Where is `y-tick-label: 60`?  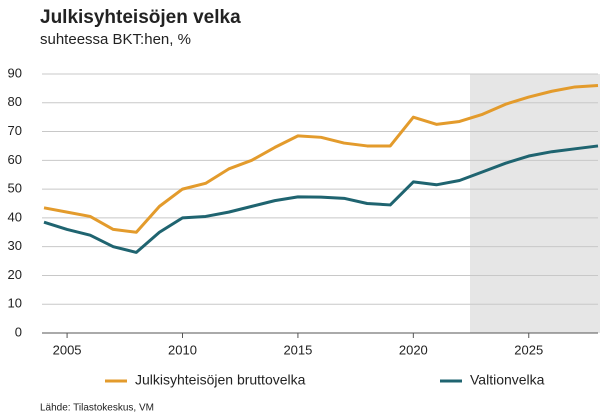
y-tick-label: 60 is located at coordinates (15, 159).